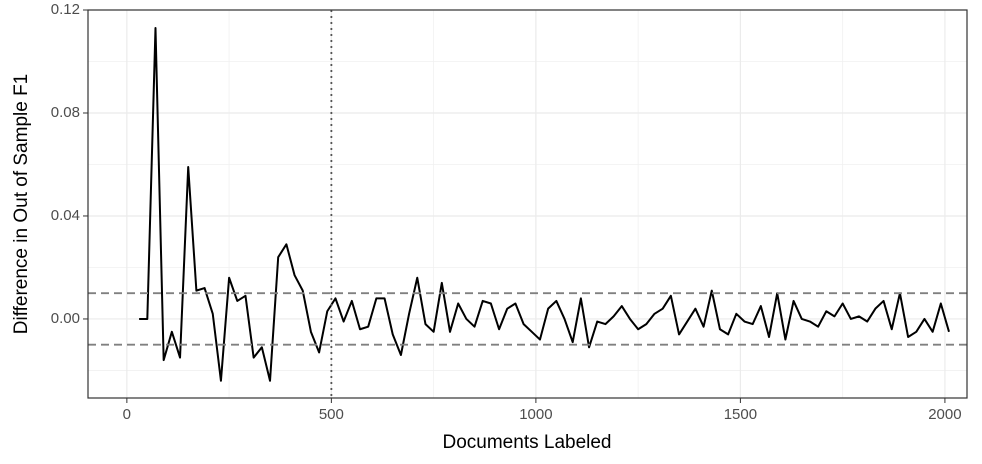 The height and width of the screenshot is (464, 982). I want to click on x-tick-label: 2000, so click(944, 414).